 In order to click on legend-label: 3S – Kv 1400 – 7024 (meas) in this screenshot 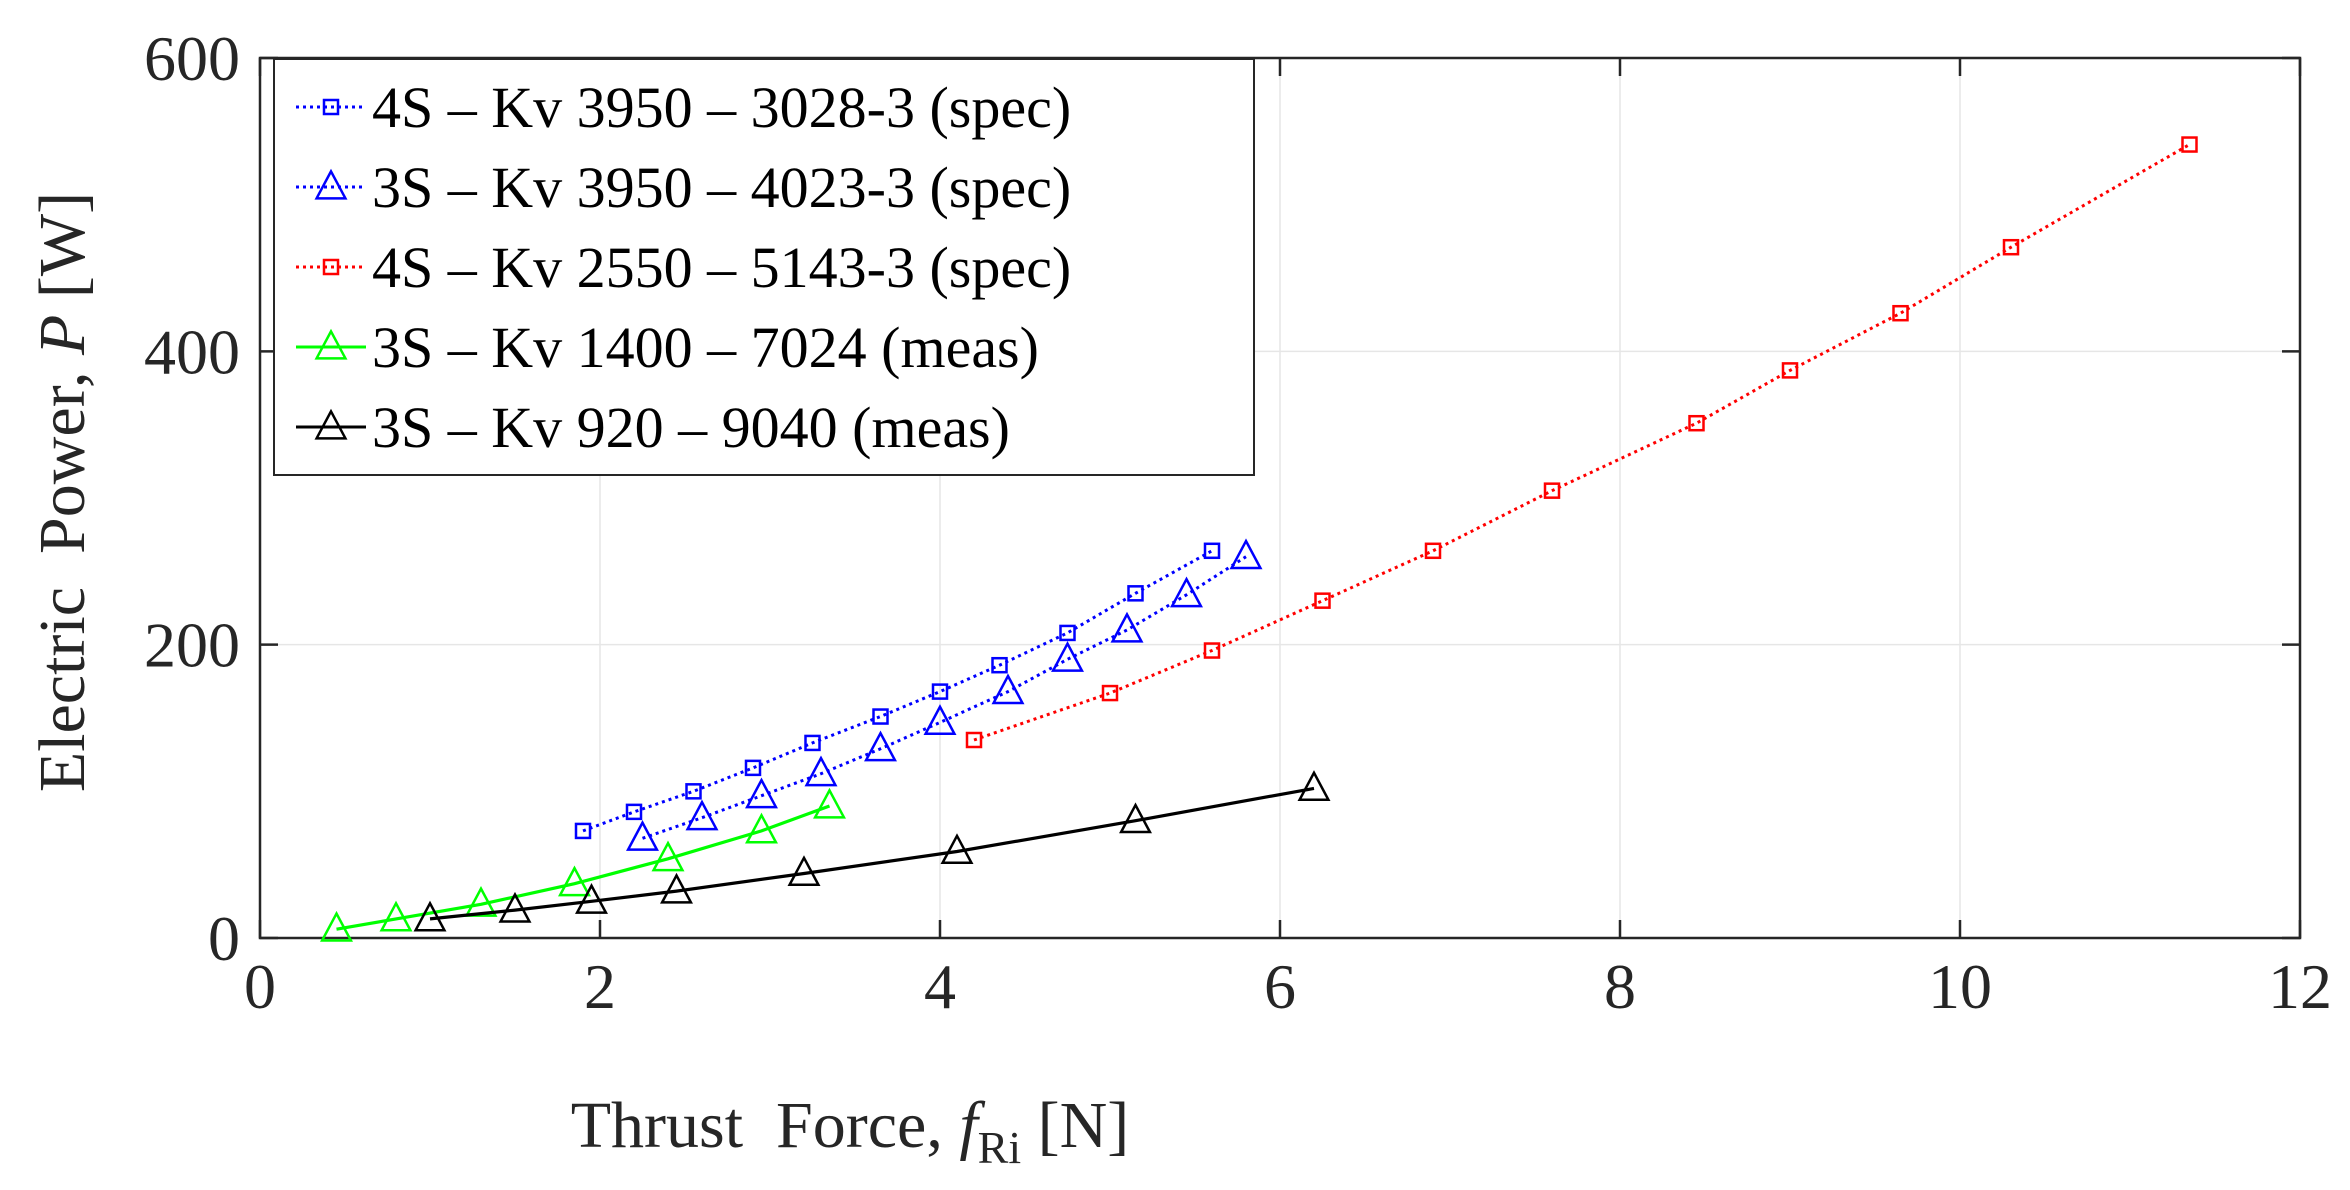, I will do `click(705, 347)`.